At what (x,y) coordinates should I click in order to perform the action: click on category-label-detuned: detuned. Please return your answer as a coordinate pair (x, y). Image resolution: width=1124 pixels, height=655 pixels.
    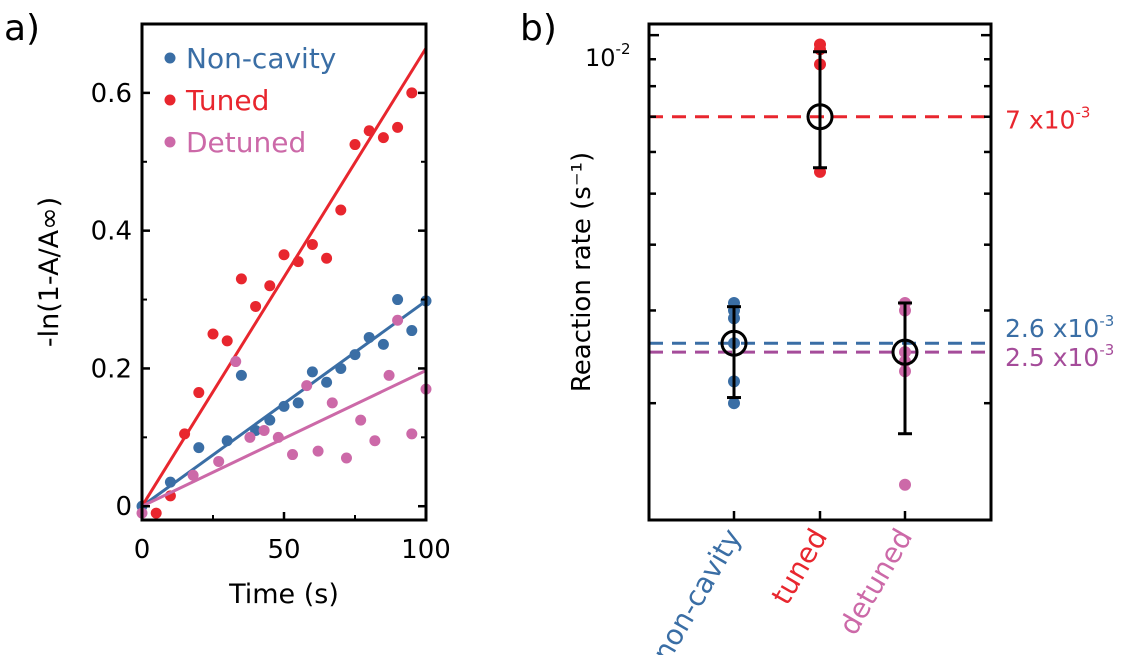
    Looking at the image, I should click on (875, 581).